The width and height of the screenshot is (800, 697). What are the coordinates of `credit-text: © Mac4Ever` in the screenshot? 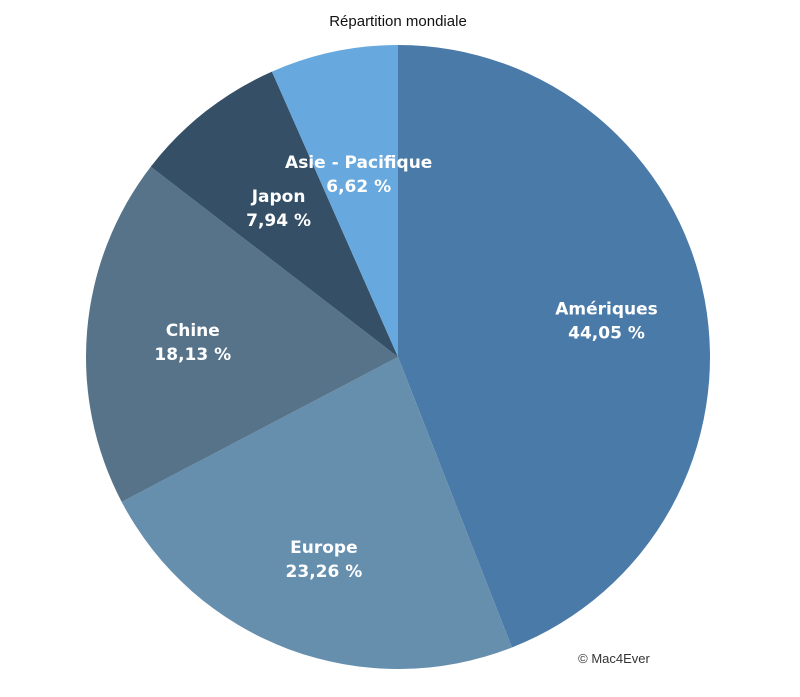 It's located at (614, 658).